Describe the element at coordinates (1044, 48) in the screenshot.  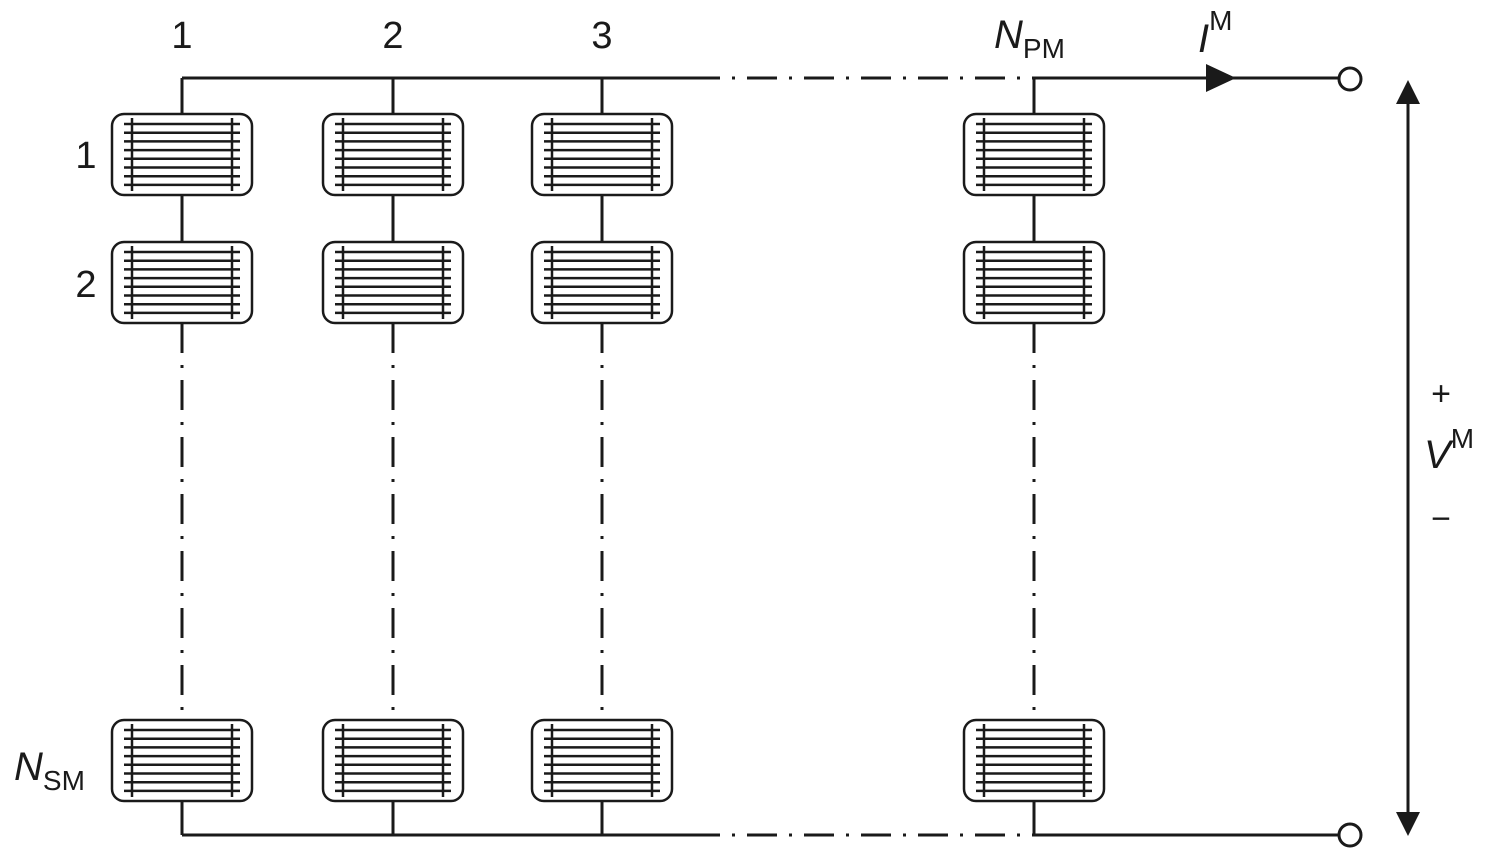
I see `npm-subscript: PM` at that location.